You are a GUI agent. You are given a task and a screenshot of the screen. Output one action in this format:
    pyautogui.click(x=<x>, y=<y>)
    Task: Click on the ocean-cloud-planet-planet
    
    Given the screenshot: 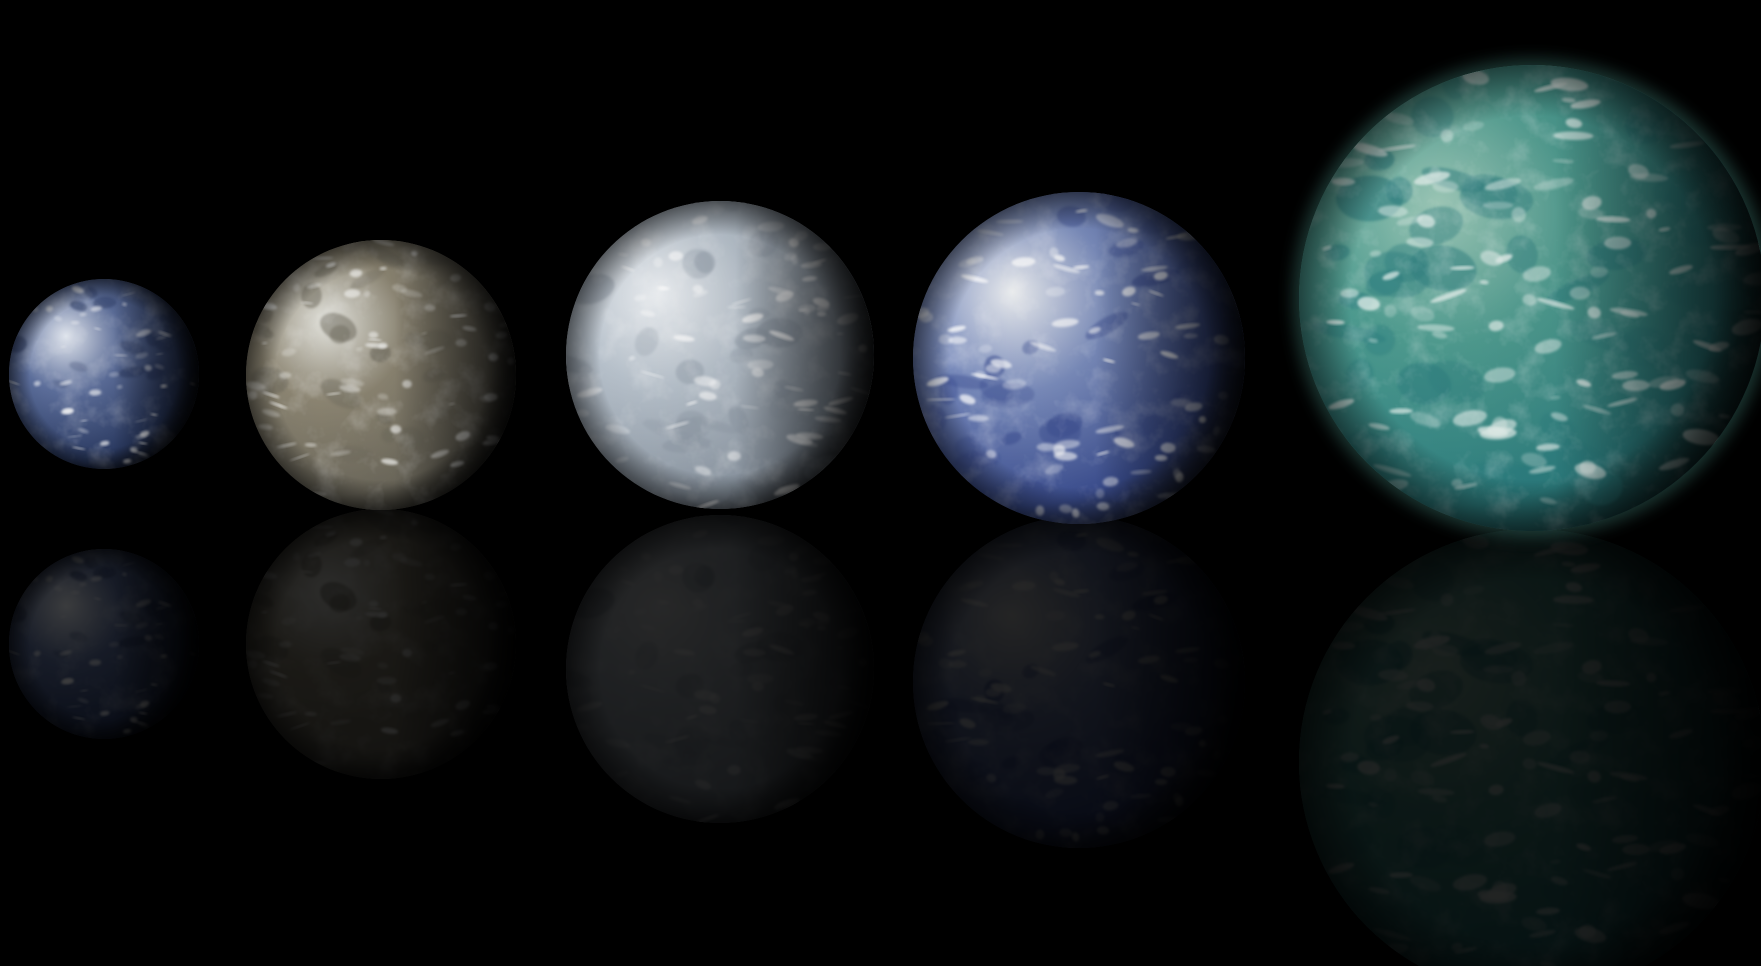 What is the action you would take?
    pyautogui.click(x=1079, y=358)
    